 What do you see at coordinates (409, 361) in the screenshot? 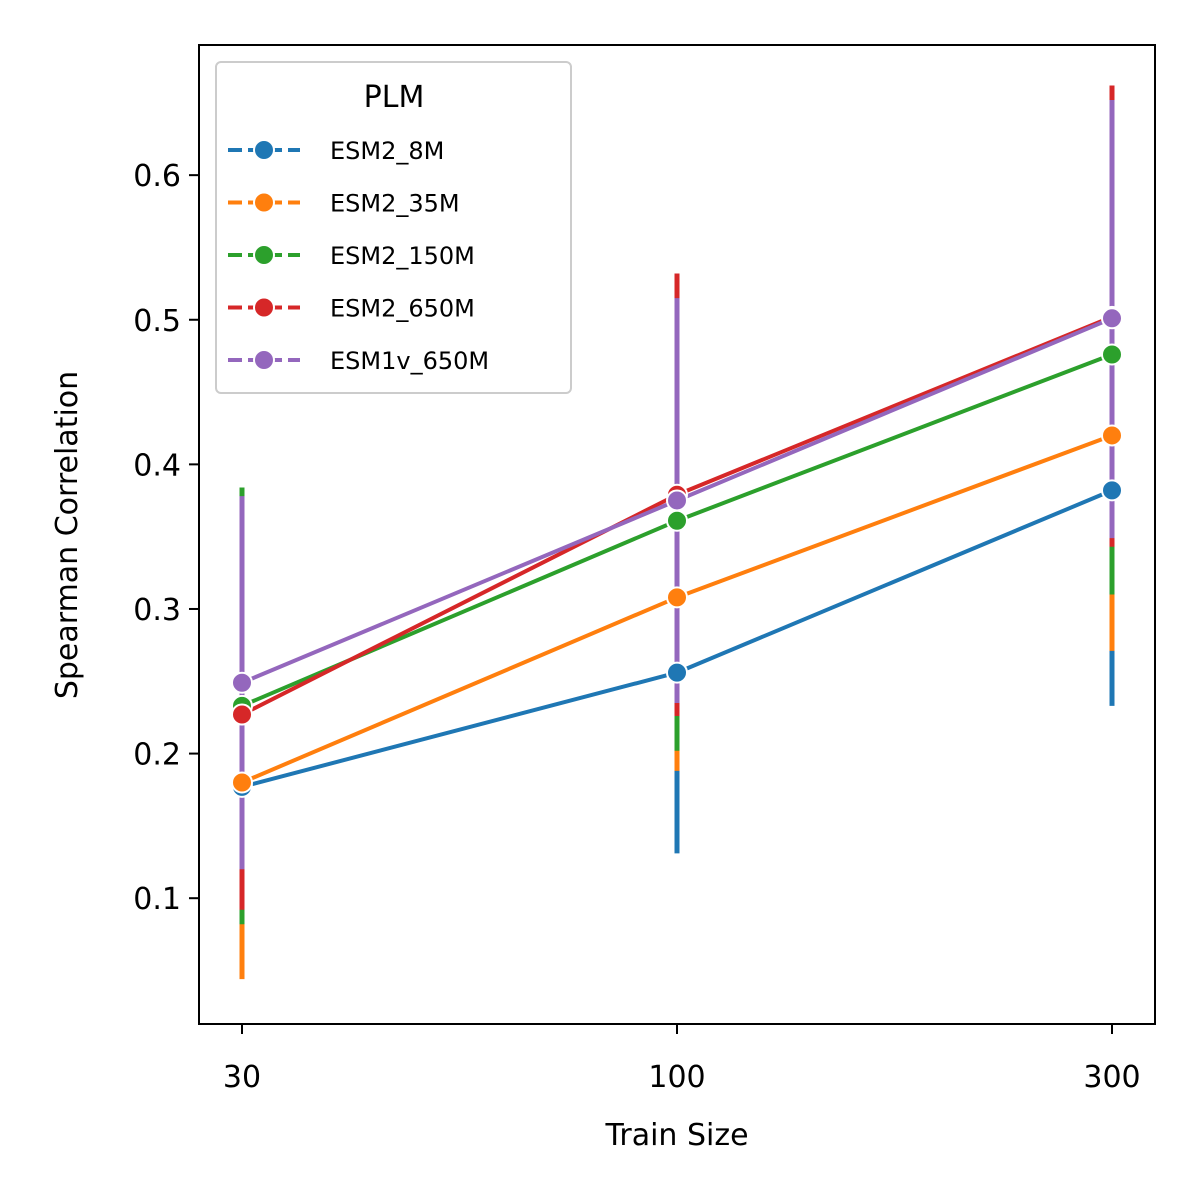
I see `legend-label-esm1v-650m: ESM1v_650M` at bounding box center [409, 361].